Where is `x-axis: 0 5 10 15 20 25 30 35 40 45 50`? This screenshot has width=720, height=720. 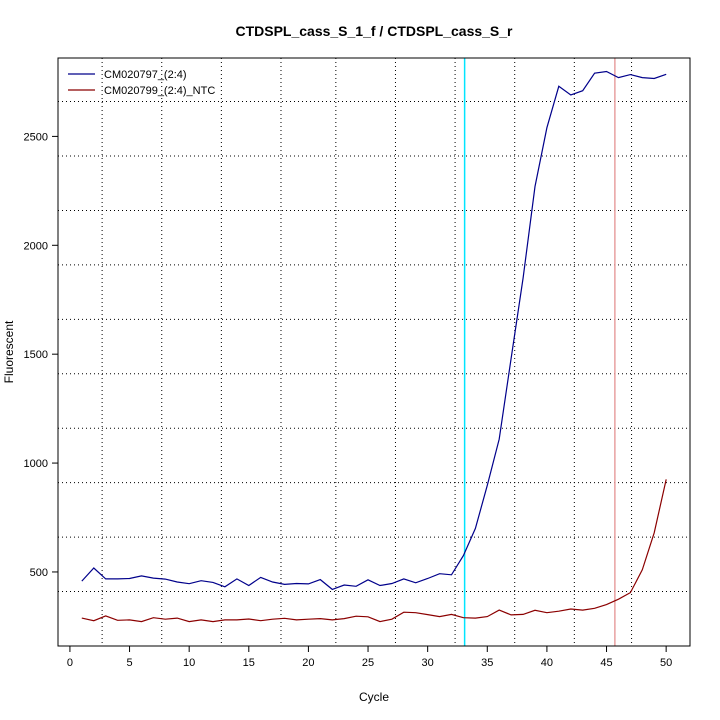
x-axis: 0 5 10 15 20 25 30 35 40 45 50 is located at coordinates (369, 657).